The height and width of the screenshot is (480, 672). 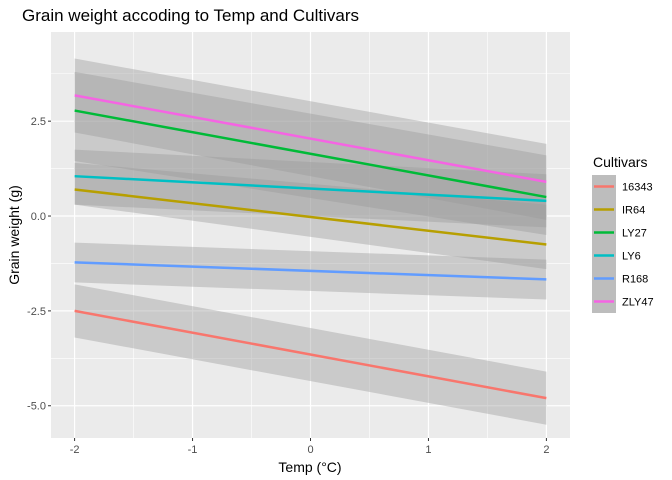 I want to click on x-axis: -2 -1 0 1 2, so click(x=309, y=447).